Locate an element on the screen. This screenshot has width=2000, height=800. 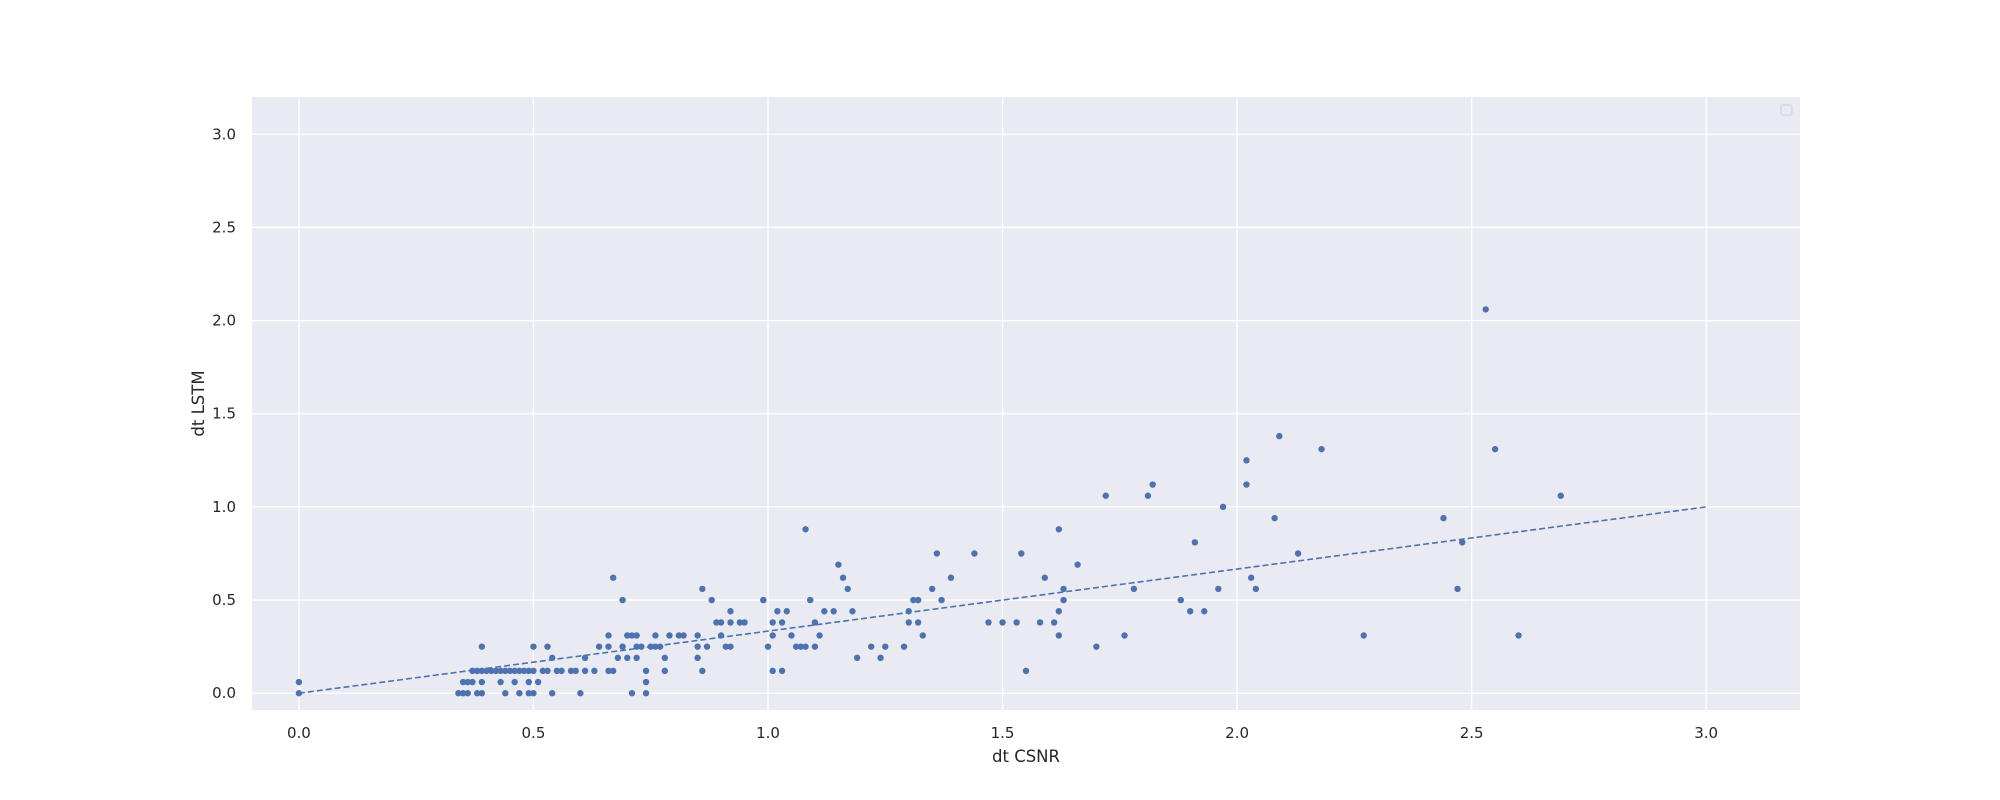
x-tick-label: 1.0 is located at coordinates (768, 733).